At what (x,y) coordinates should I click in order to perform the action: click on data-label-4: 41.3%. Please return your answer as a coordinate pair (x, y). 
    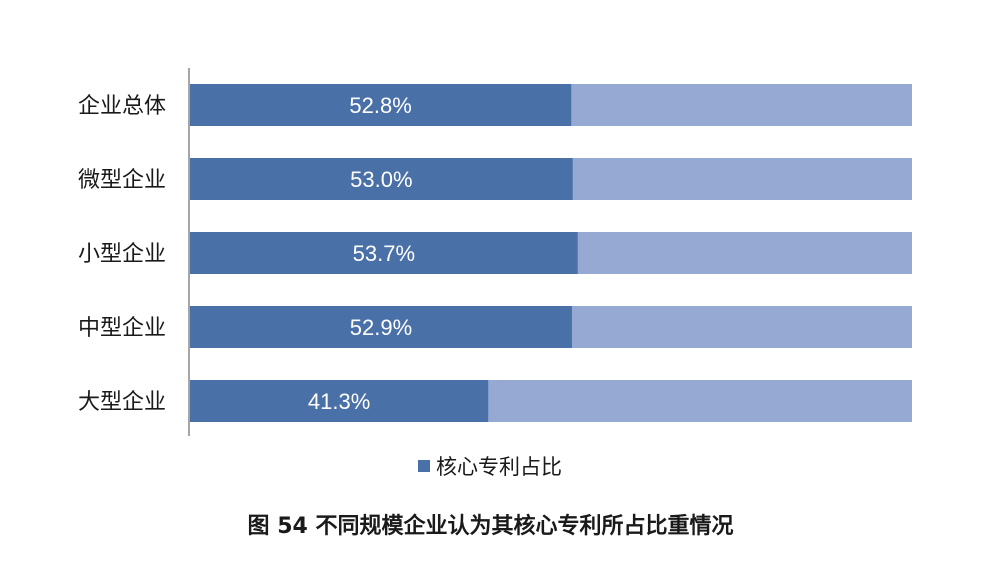
    Looking at the image, I should click on (339, 401).